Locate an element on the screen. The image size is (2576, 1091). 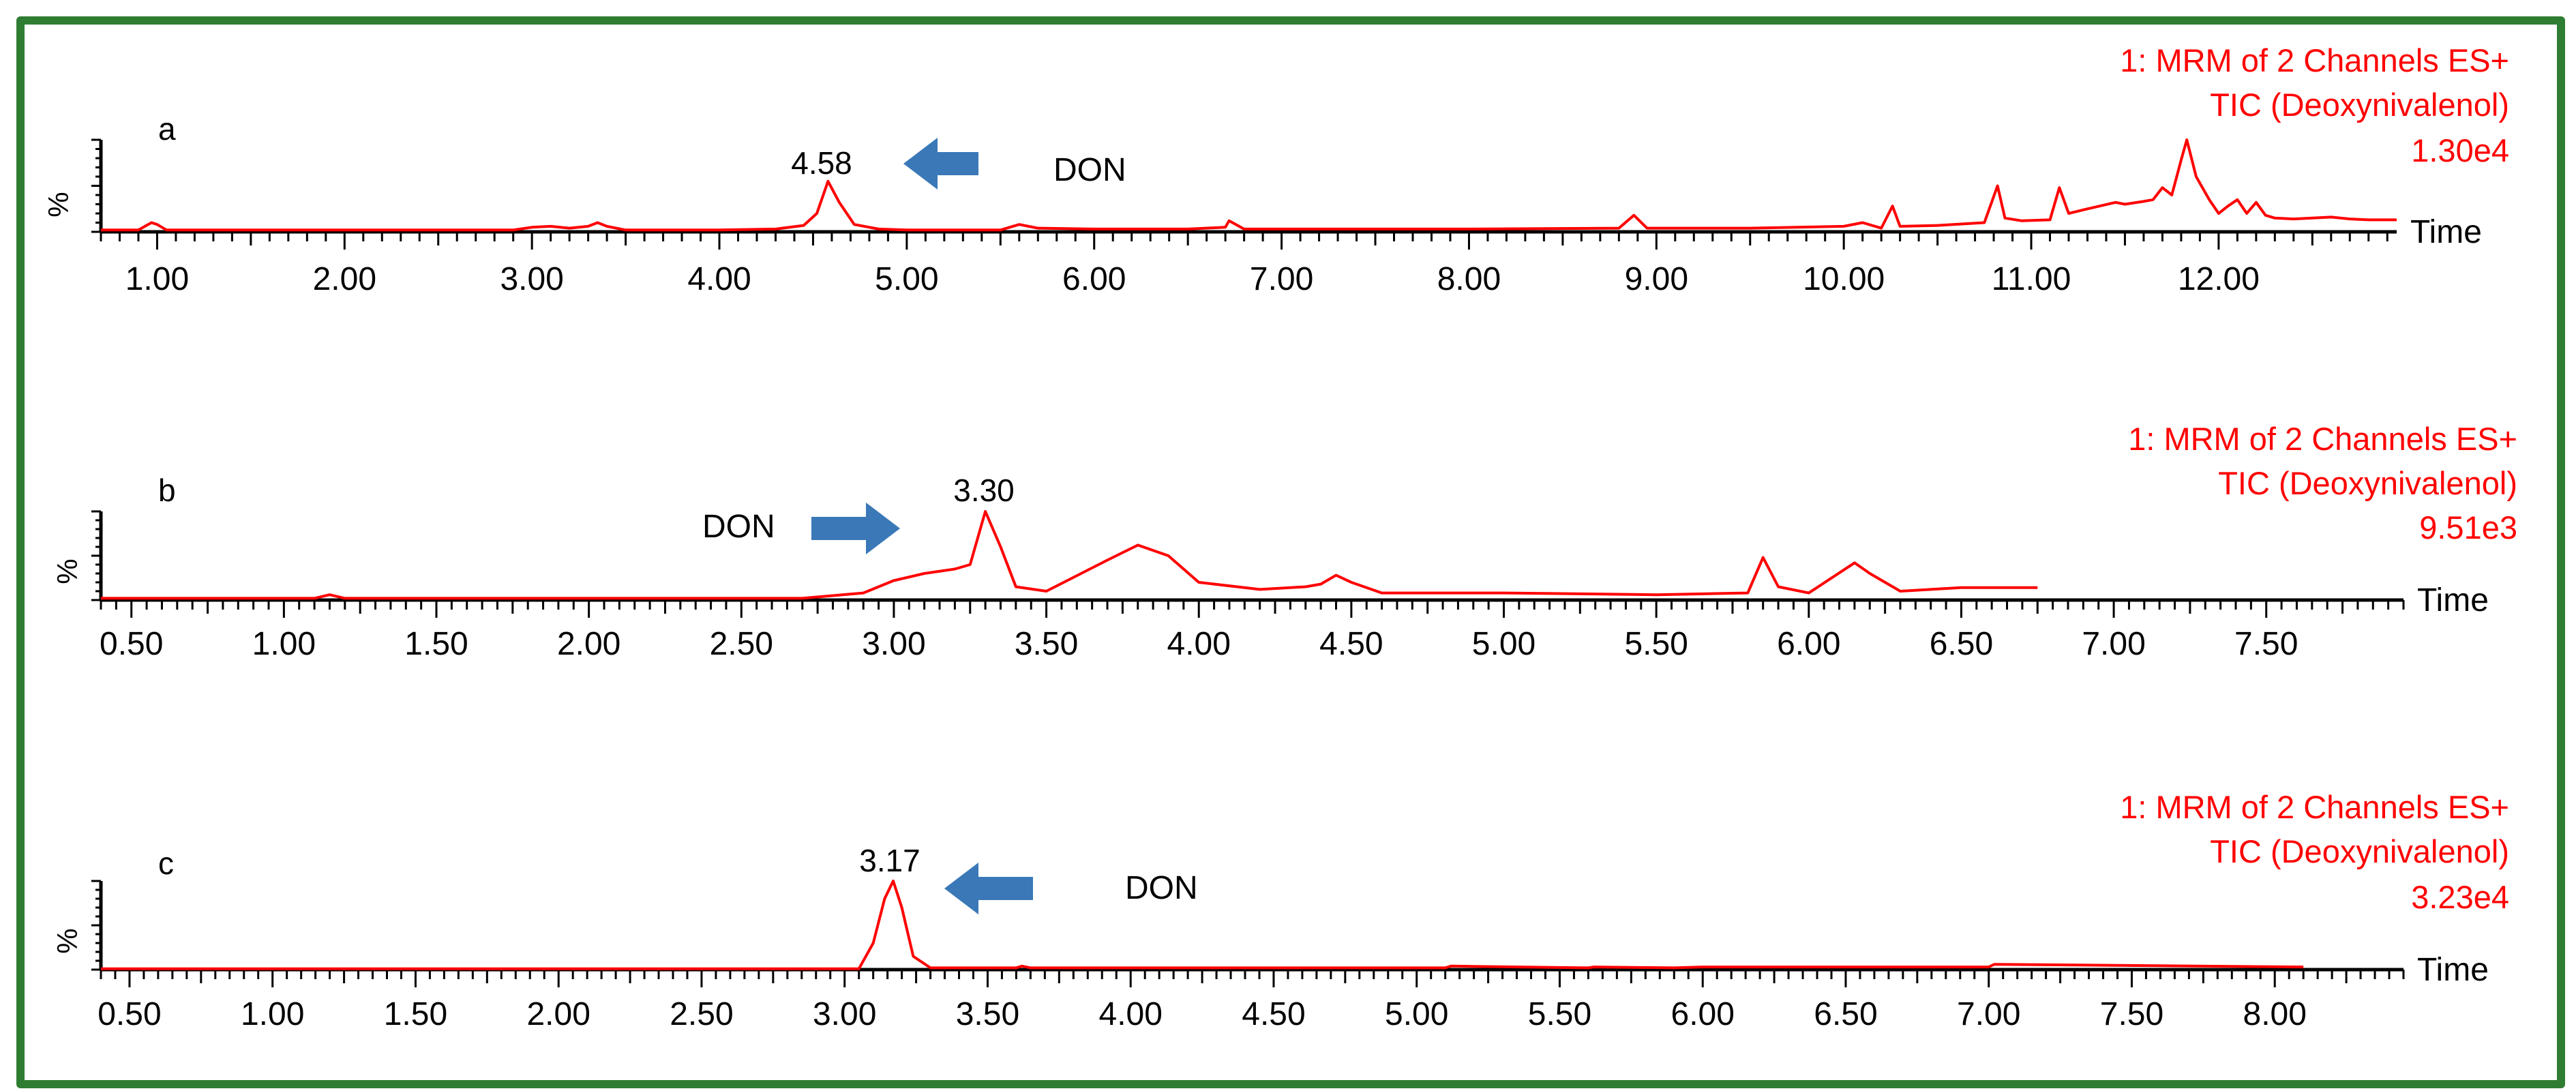
panel-label: a is located at coordinates (167, 129).